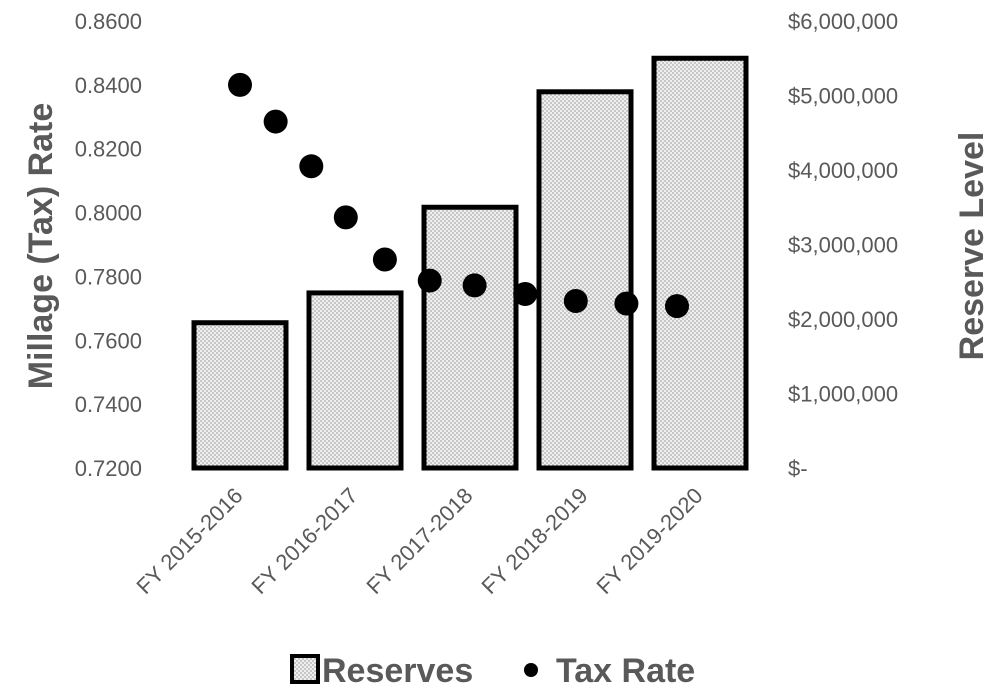  Describe the element at coordinates (972, 246) in the screenshot. I see `y-right-axis-title: Reserve Level` at that location.